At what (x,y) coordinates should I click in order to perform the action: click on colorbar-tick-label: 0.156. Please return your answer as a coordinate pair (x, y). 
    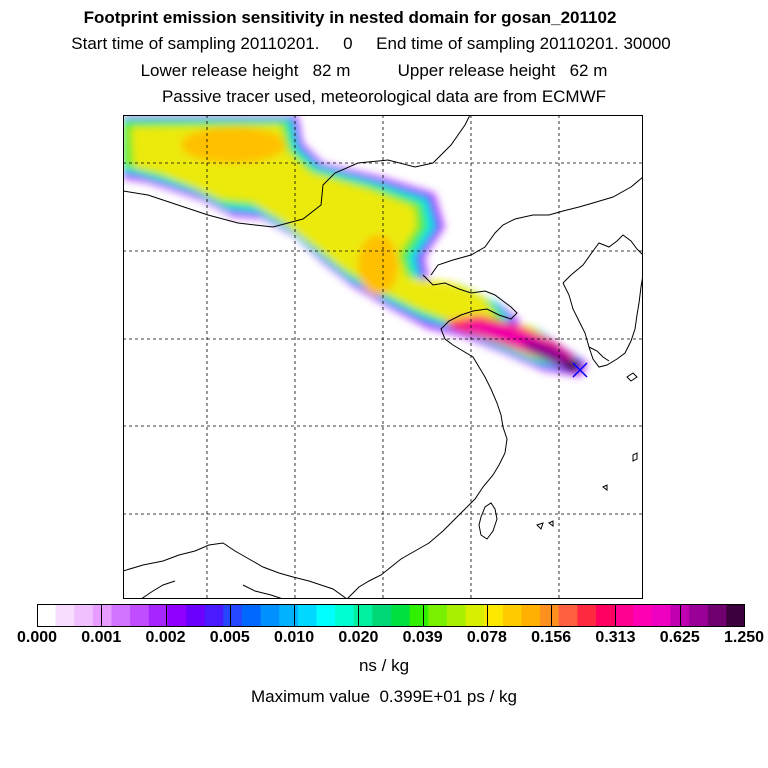
    Looking at the image, I should click on (551, 637).